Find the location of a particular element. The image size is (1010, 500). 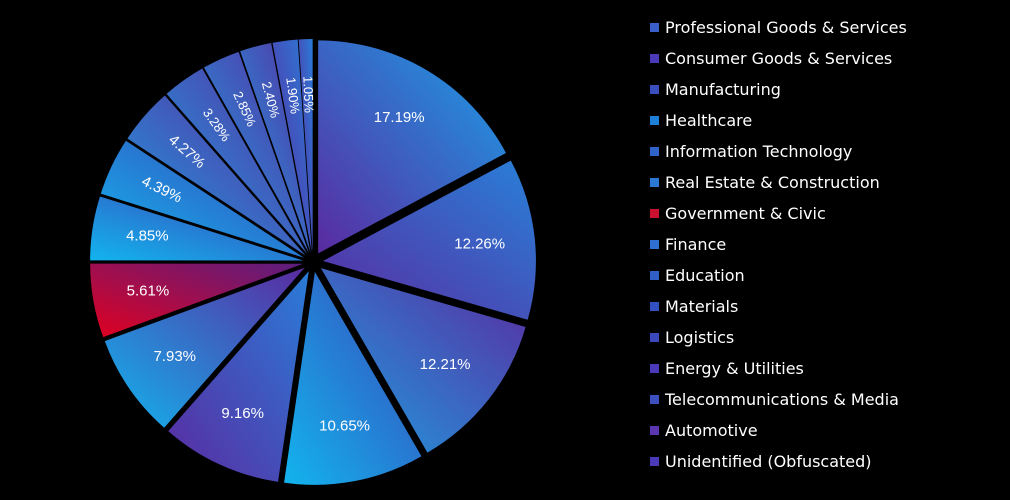

slice-label: 10.65% is located at coordinates (344, 426).